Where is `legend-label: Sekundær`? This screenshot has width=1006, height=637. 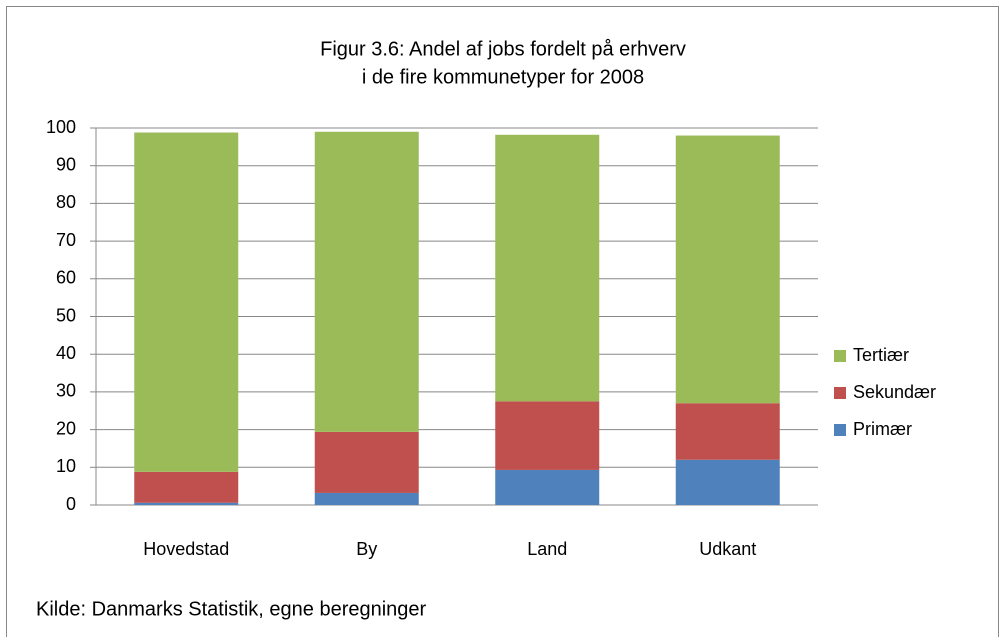
legend-label: Sekundær is located at coordinates (894, 392).